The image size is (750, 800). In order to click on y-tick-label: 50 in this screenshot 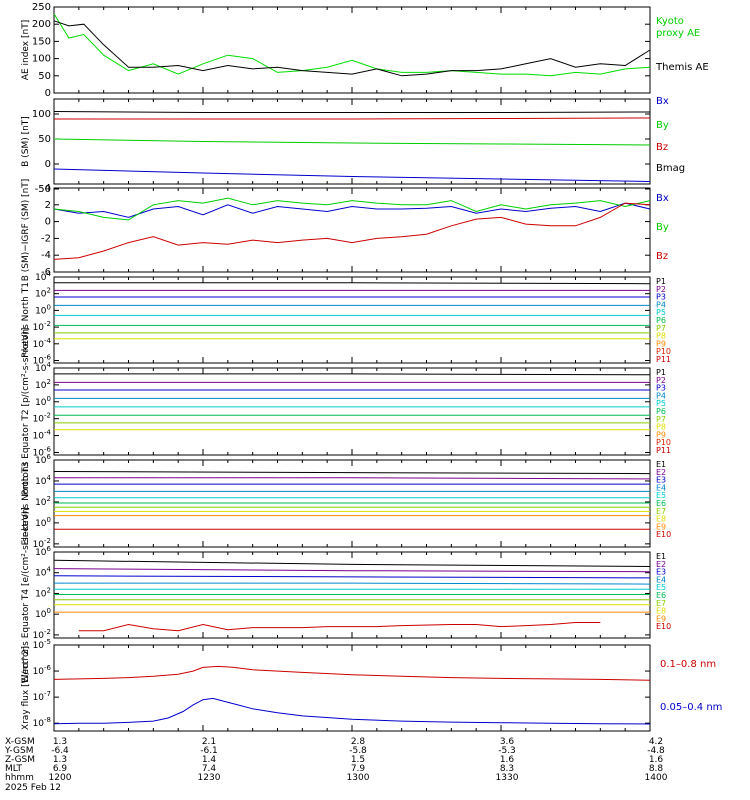, I will do `click(44, 139)`.